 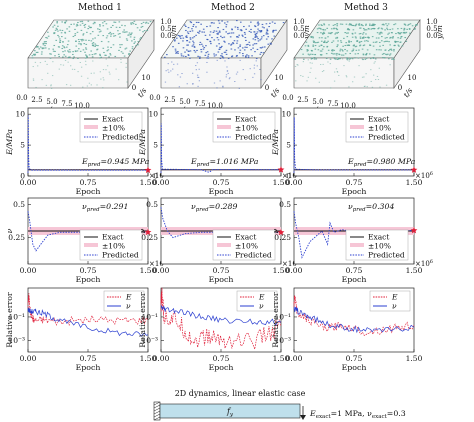 What do you see at coordinates (267, 88) in the screenshot?
I see `t-tick-label: 0` at bounding box center [267, 88].